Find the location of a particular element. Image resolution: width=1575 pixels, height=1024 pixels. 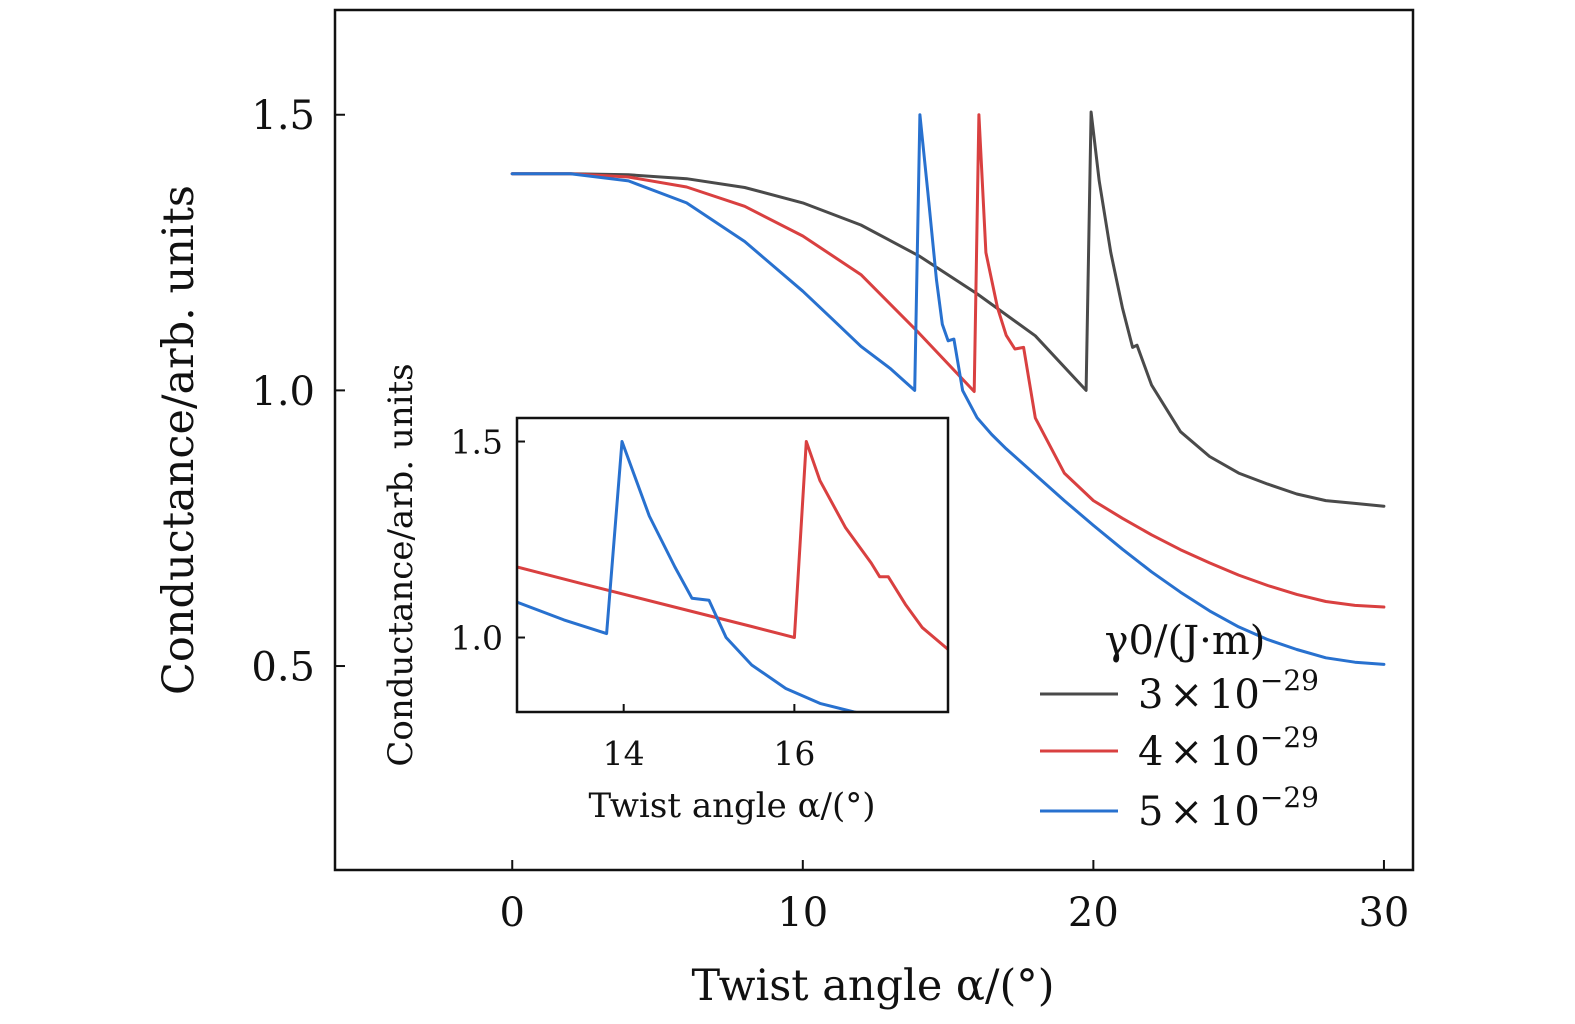

inset-x-axis-label: Twist angle α/(°) is located at coordinates (731, 806).